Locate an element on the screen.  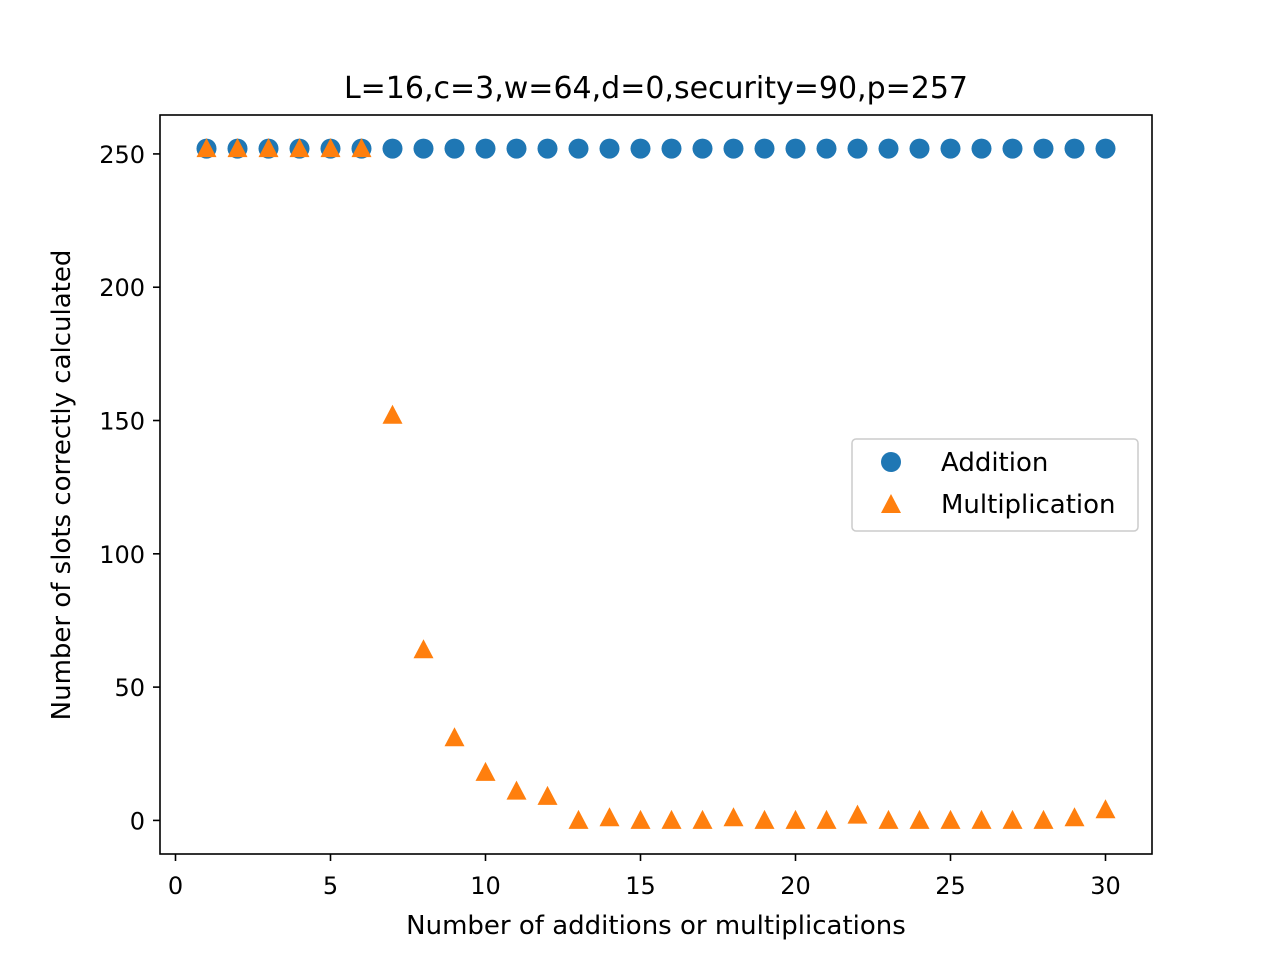
x-tick-label: 10 is located at coordinates (485, 886).